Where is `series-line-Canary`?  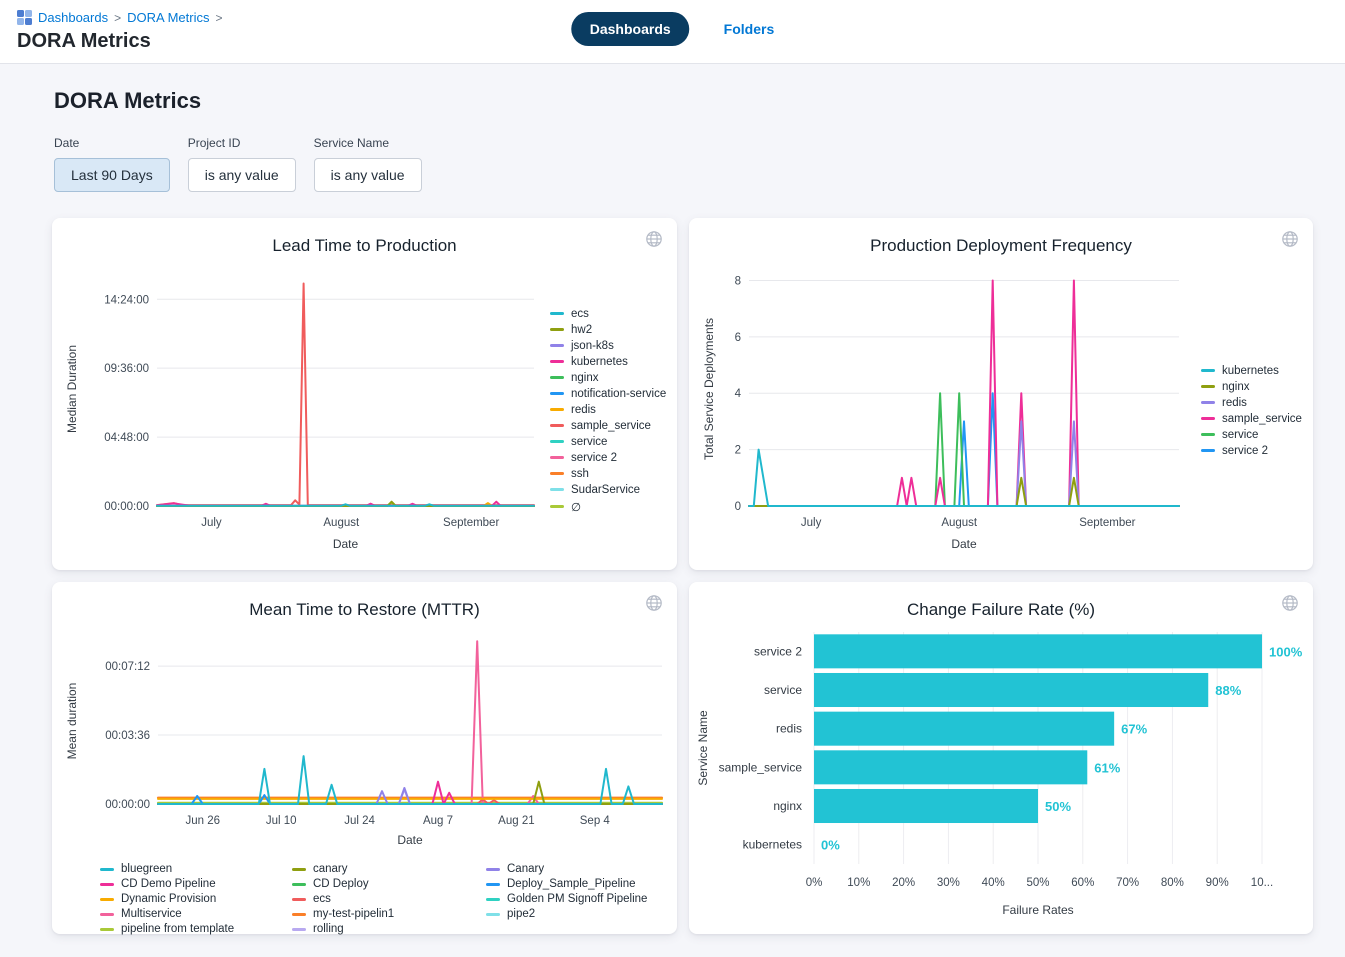
series-line-Canary is located at coordinates (410, 796).